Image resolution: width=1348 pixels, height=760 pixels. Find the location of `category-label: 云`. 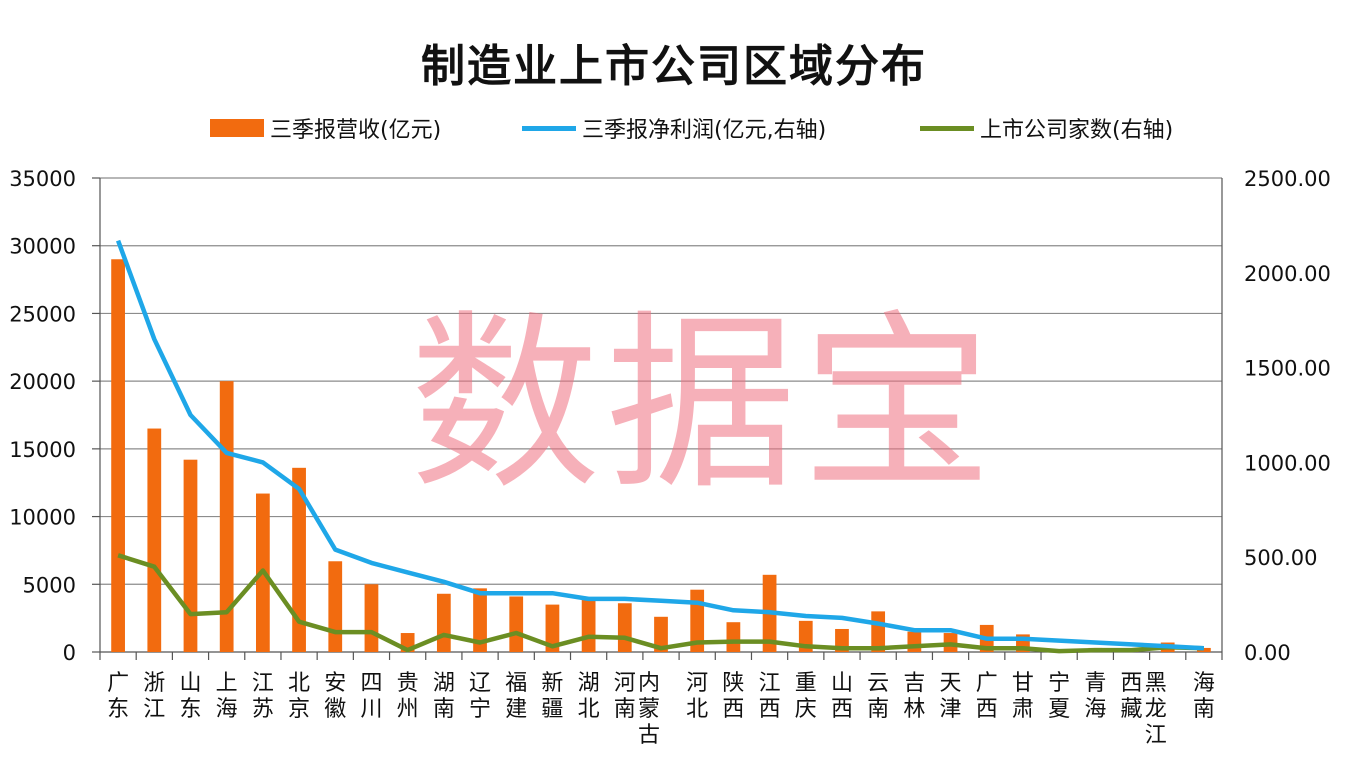

category-label: 云 is located at coordinates (878, 683).